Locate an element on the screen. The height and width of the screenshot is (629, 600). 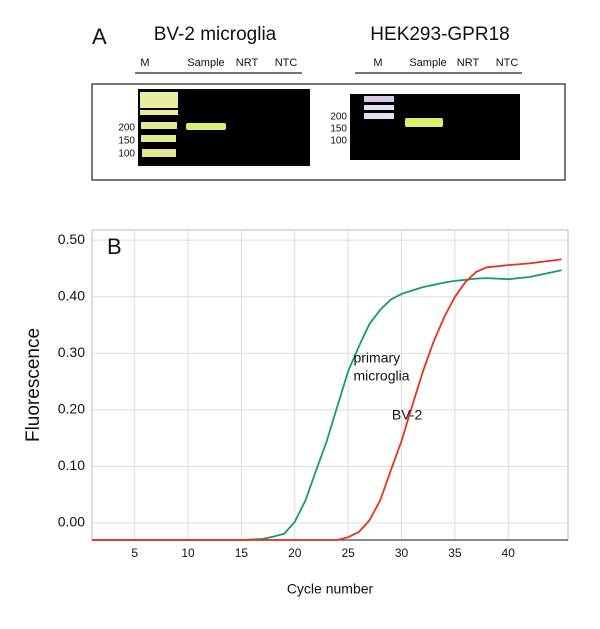
gel-title: BV-2 microglia is located at coordinates (215, 34).